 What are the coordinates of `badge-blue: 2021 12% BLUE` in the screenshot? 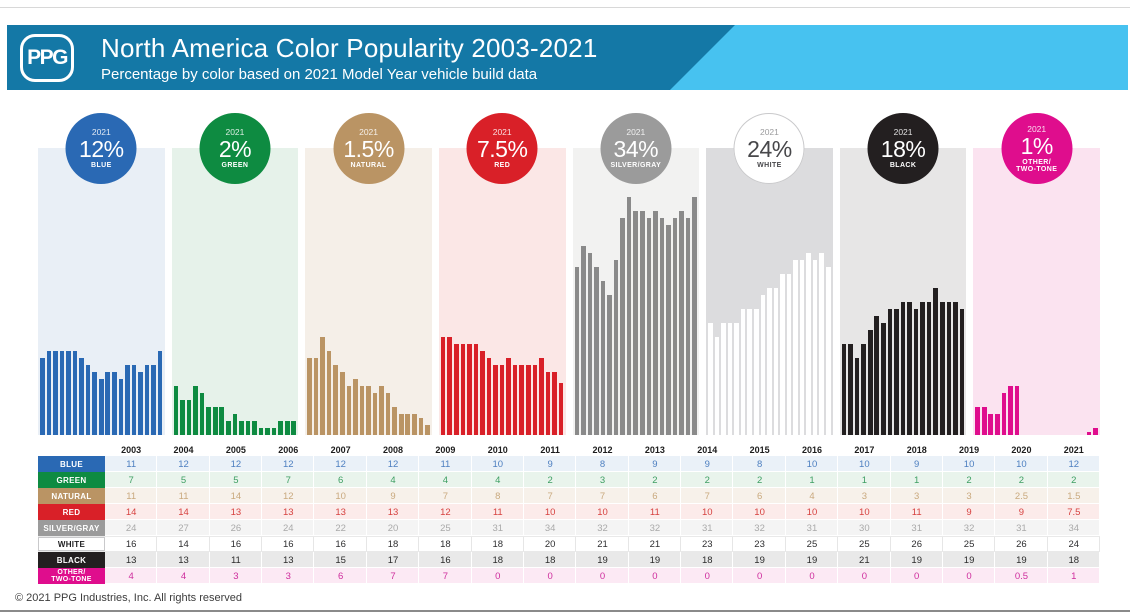 It's located at (101, 148).